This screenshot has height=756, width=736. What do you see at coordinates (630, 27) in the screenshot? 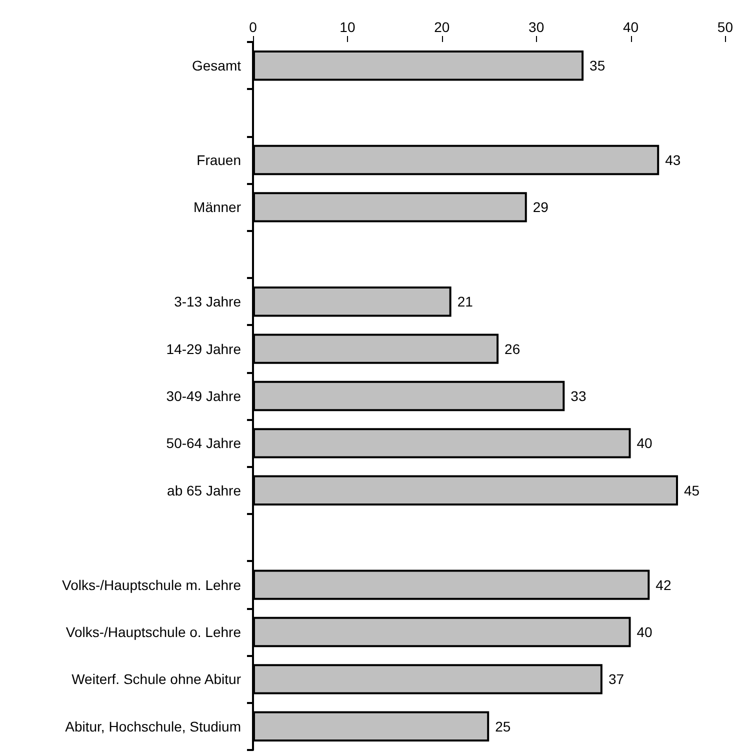
I see `x-tick-label: 40` at bounding box center [630, 27].